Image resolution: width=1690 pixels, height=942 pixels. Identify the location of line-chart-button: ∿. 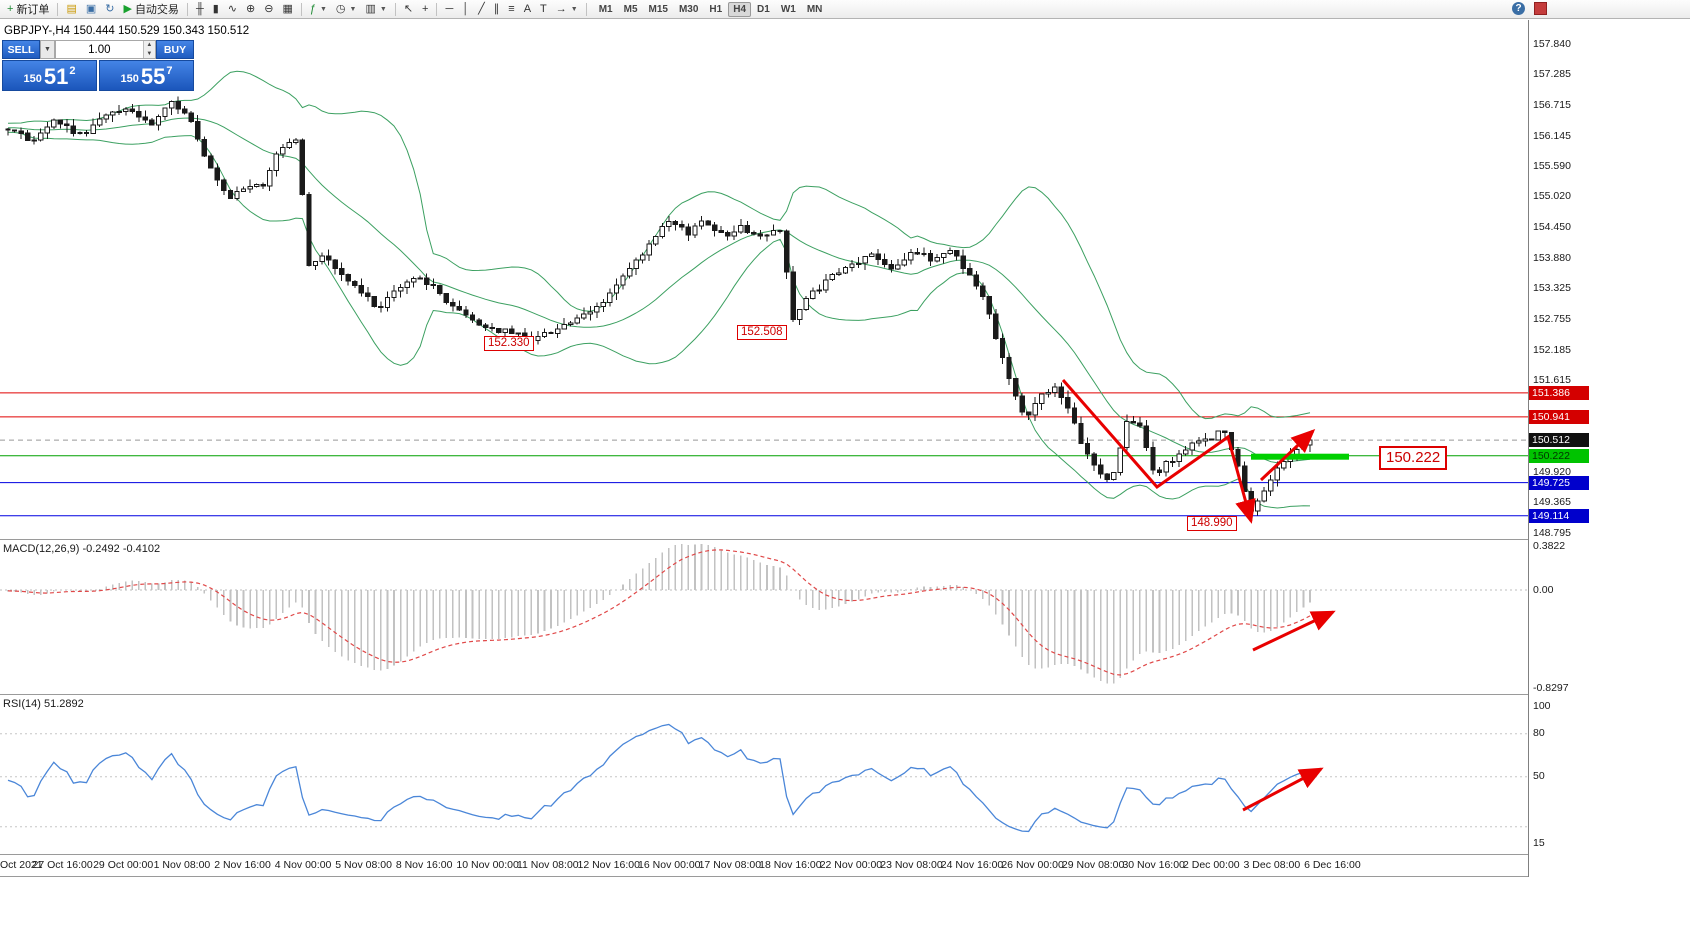
(232, 9).